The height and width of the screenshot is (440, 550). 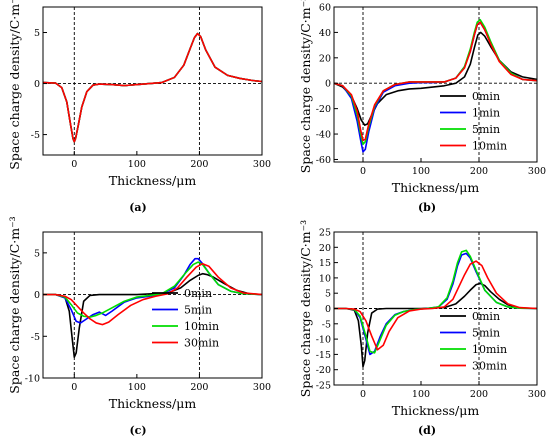 I want to click on series-line-1min, so click(x=152, y=87).